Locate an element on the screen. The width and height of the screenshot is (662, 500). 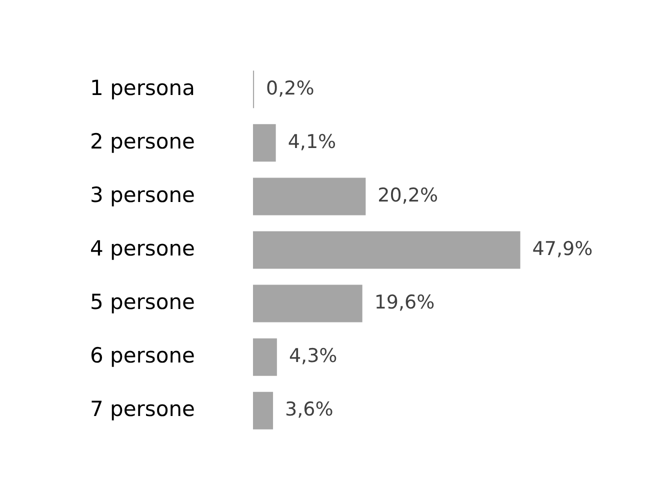
y-tick-label: 3 persone is located at coordinates (142, 194).